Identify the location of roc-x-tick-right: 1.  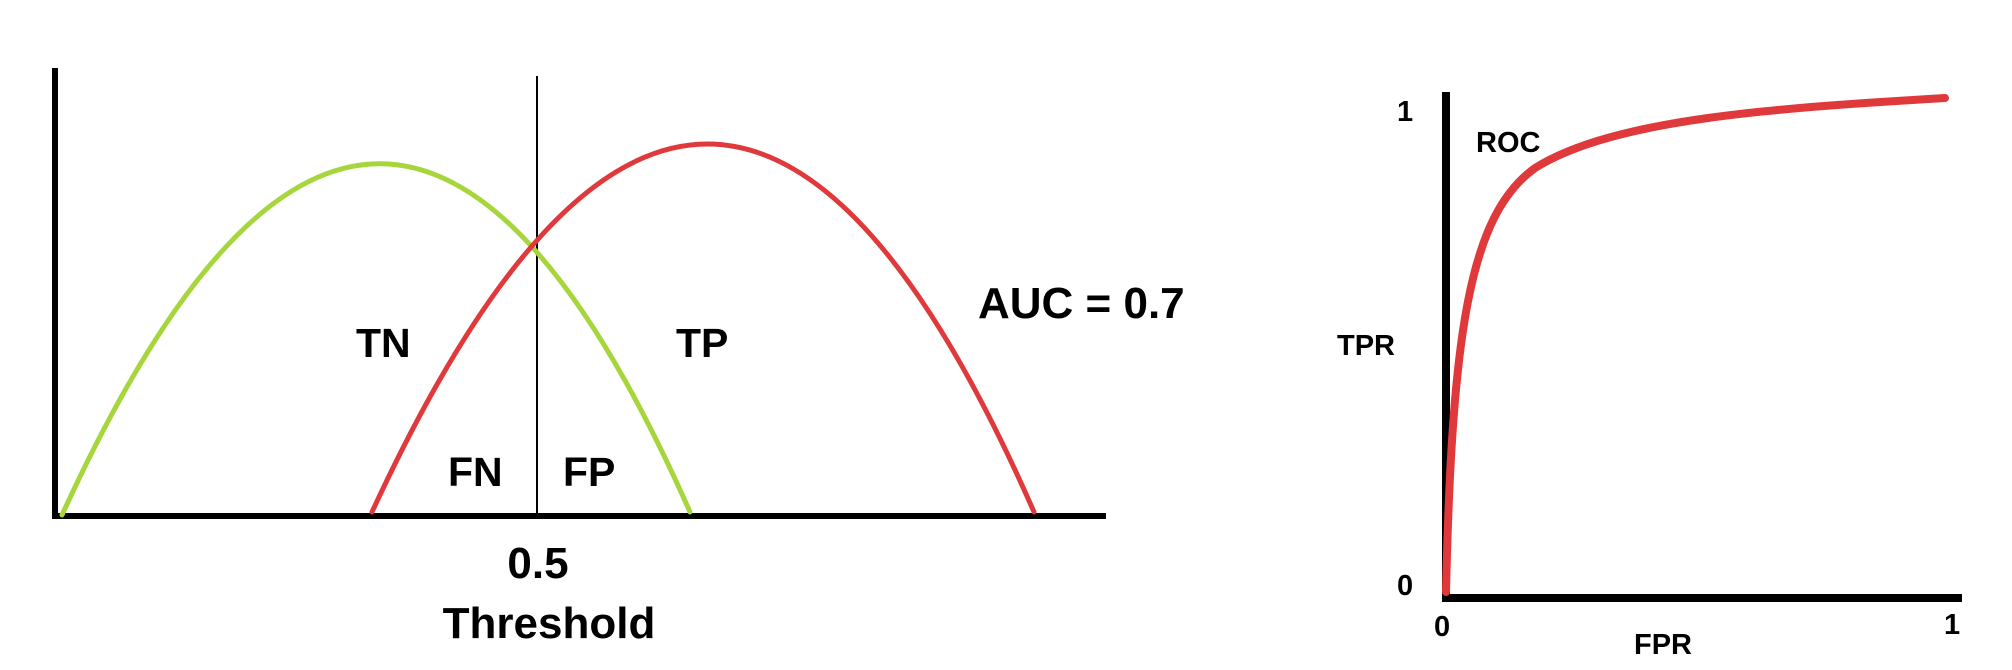
(1952, 625).